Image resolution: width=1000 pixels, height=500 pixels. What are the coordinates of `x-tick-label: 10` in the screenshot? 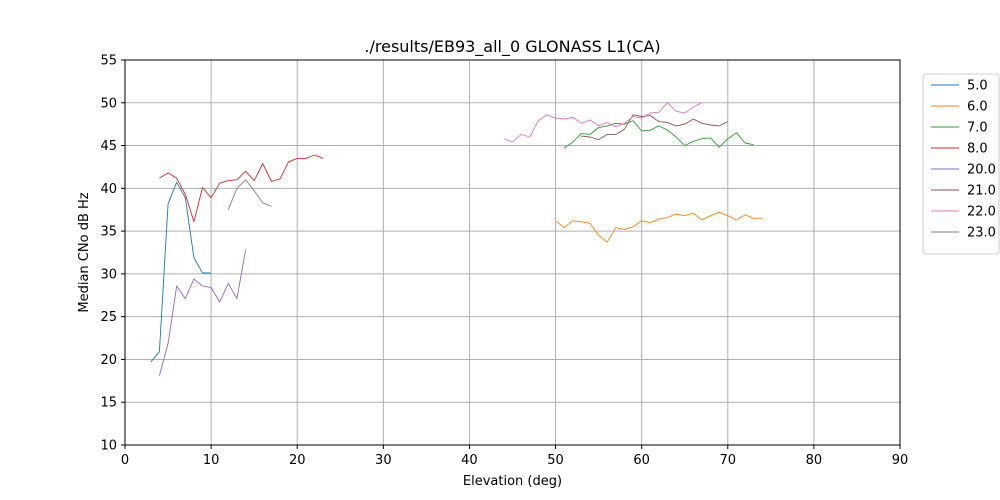 It's located at (211, 460).